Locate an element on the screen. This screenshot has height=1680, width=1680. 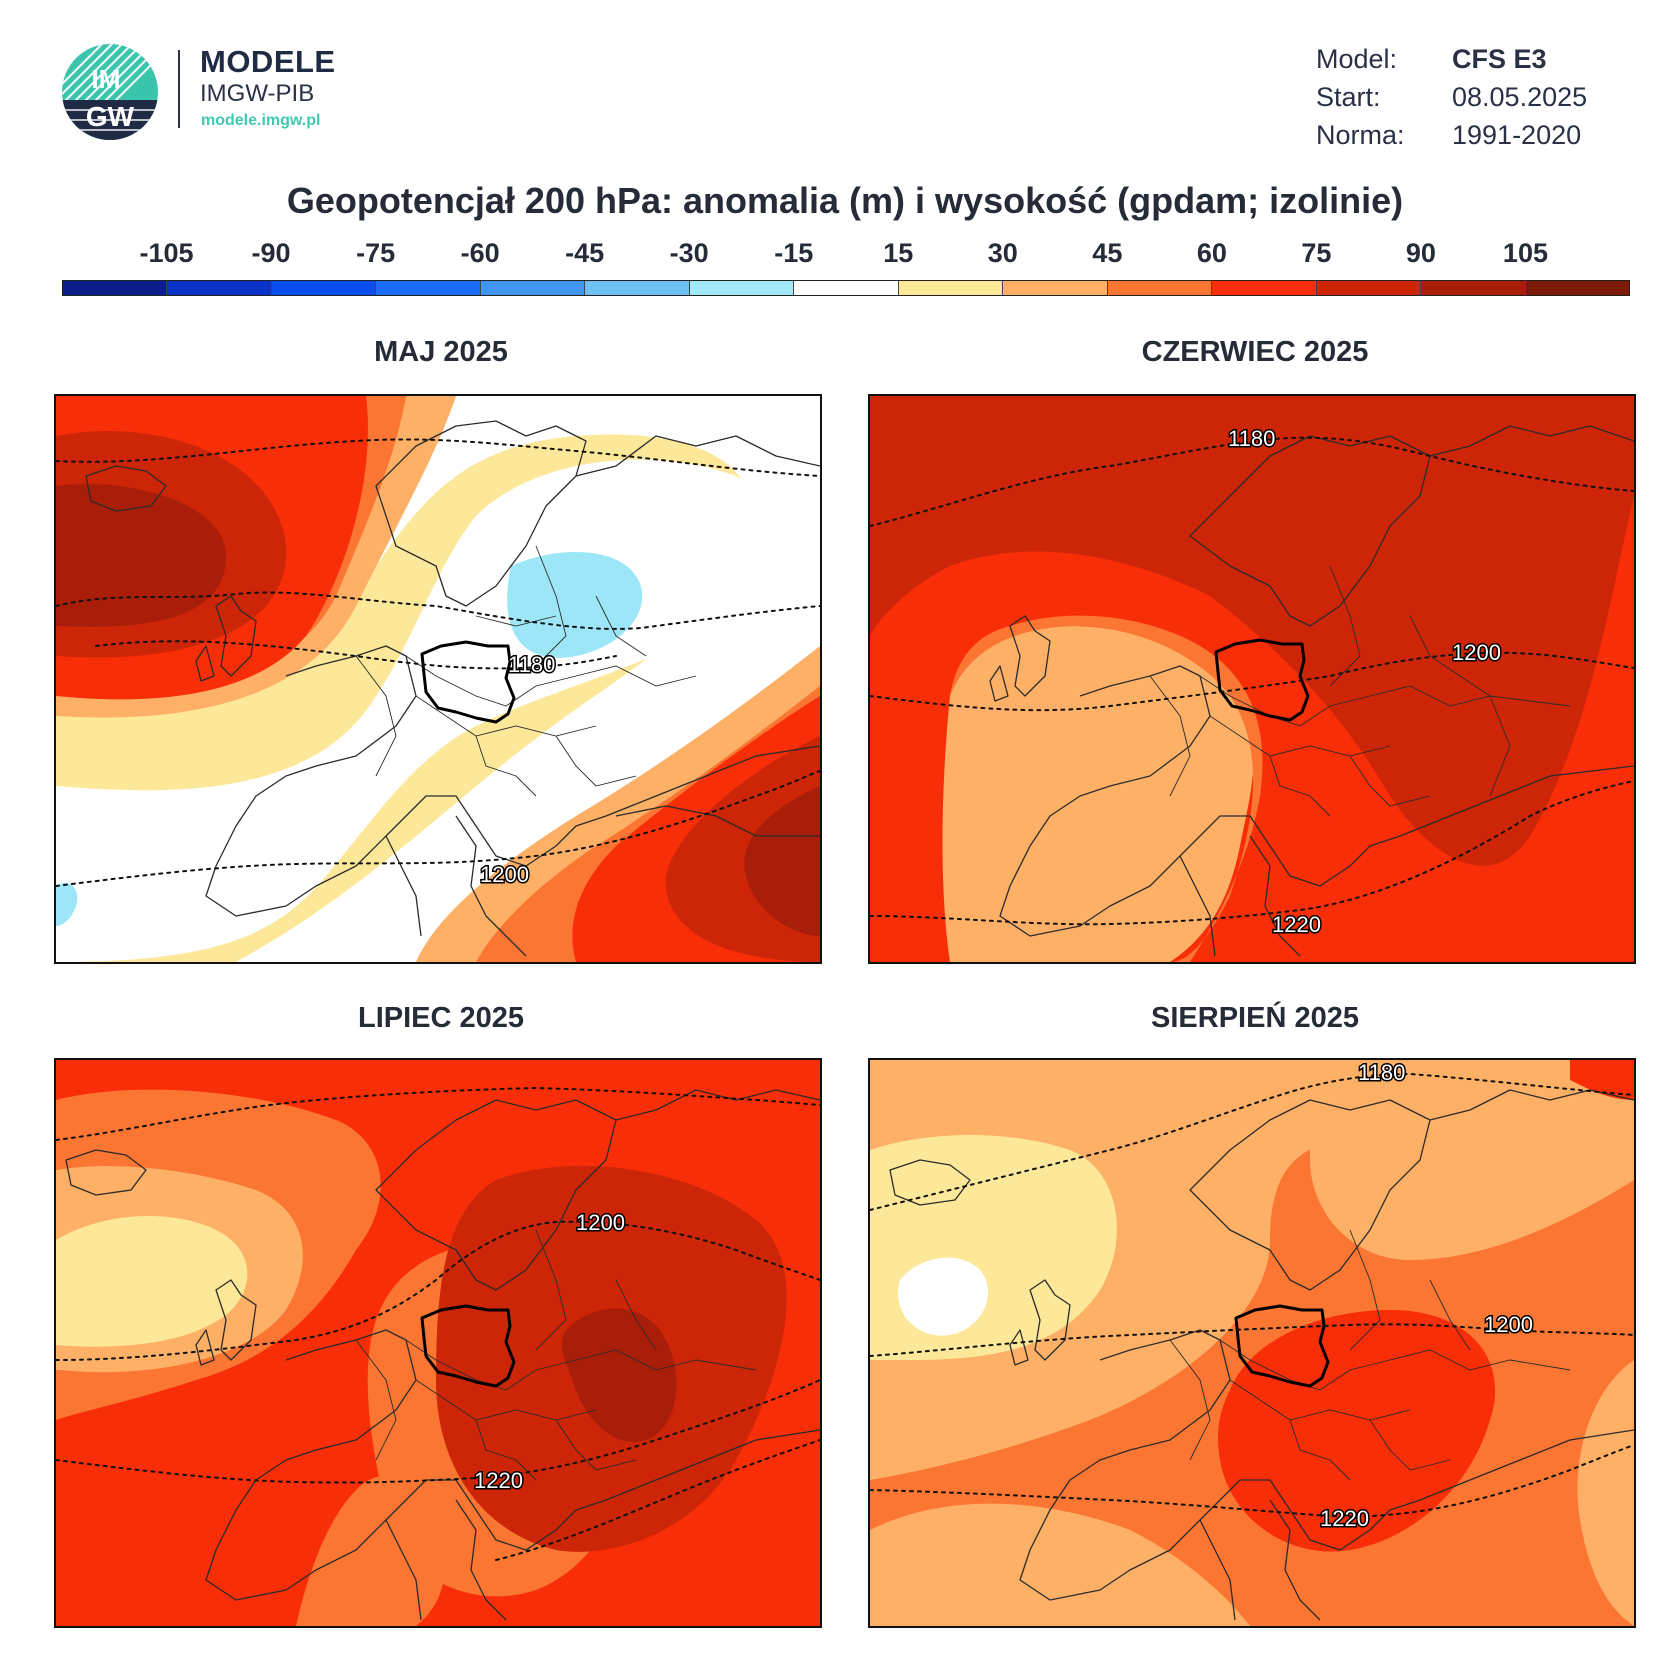
svg-text: GW is located at coordinates (110, 116).